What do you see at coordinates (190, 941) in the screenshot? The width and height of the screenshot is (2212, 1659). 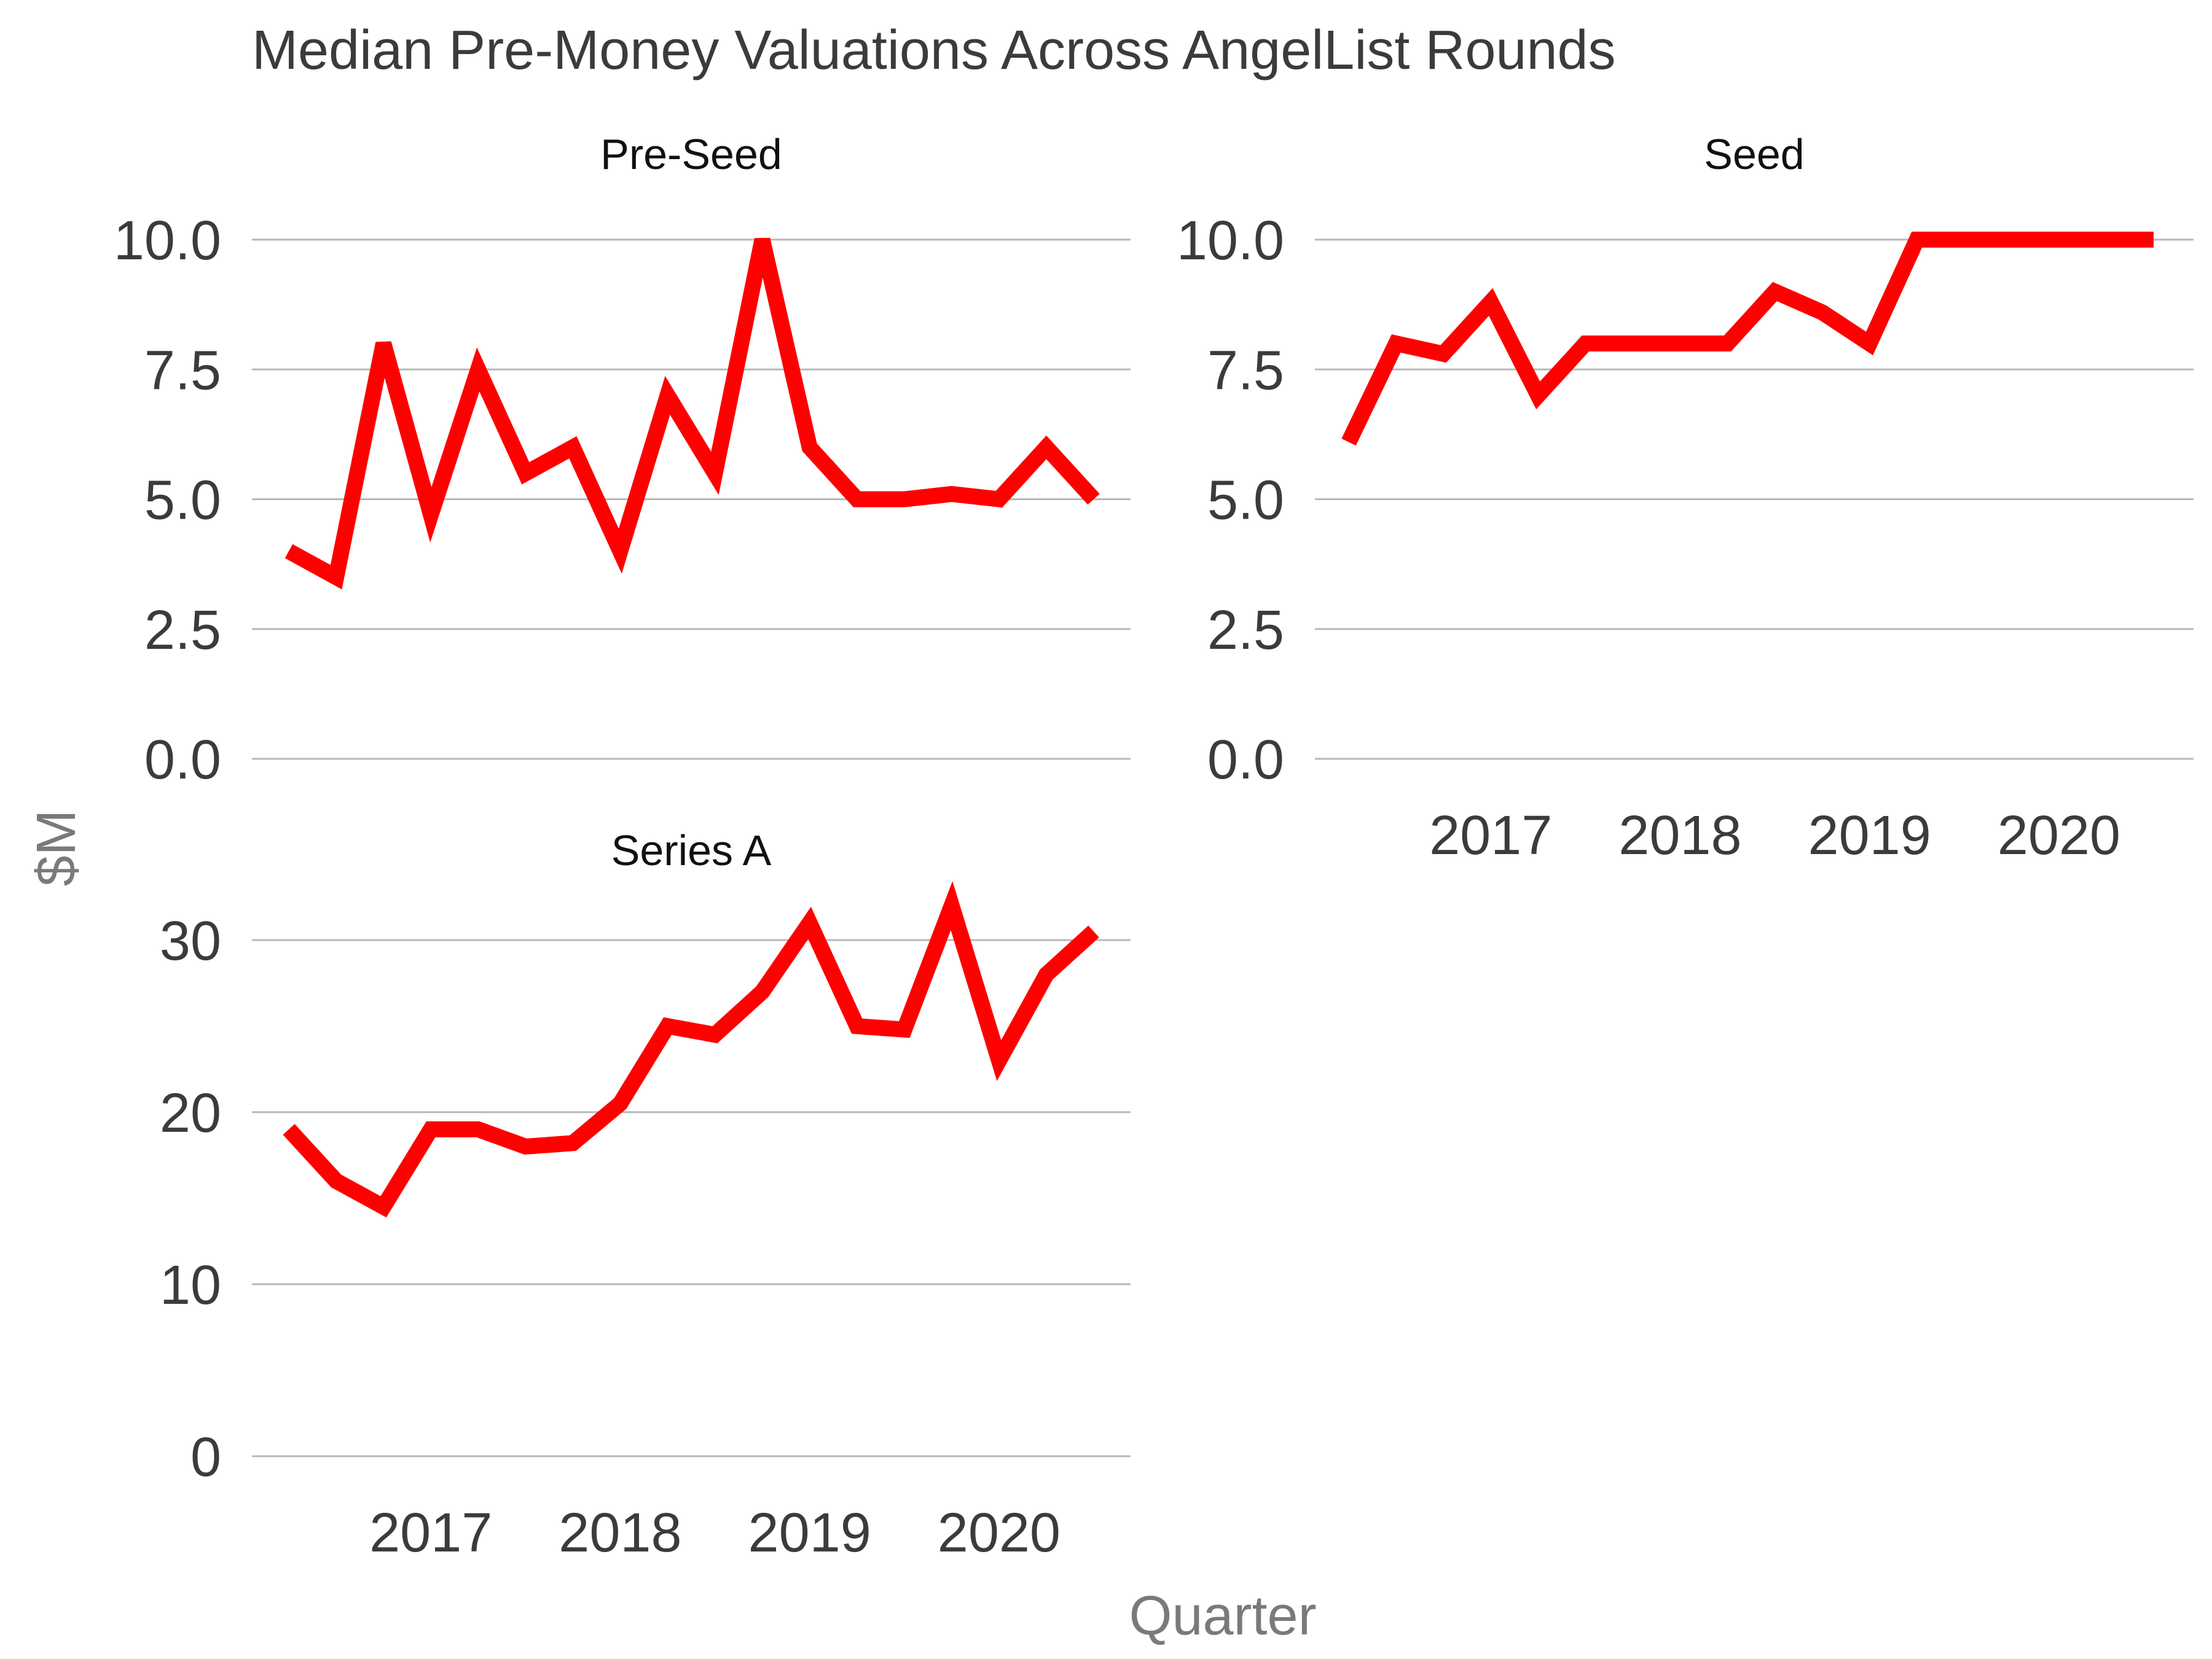 I see `y-tick-label: 30` at bounding box center [190, 941].